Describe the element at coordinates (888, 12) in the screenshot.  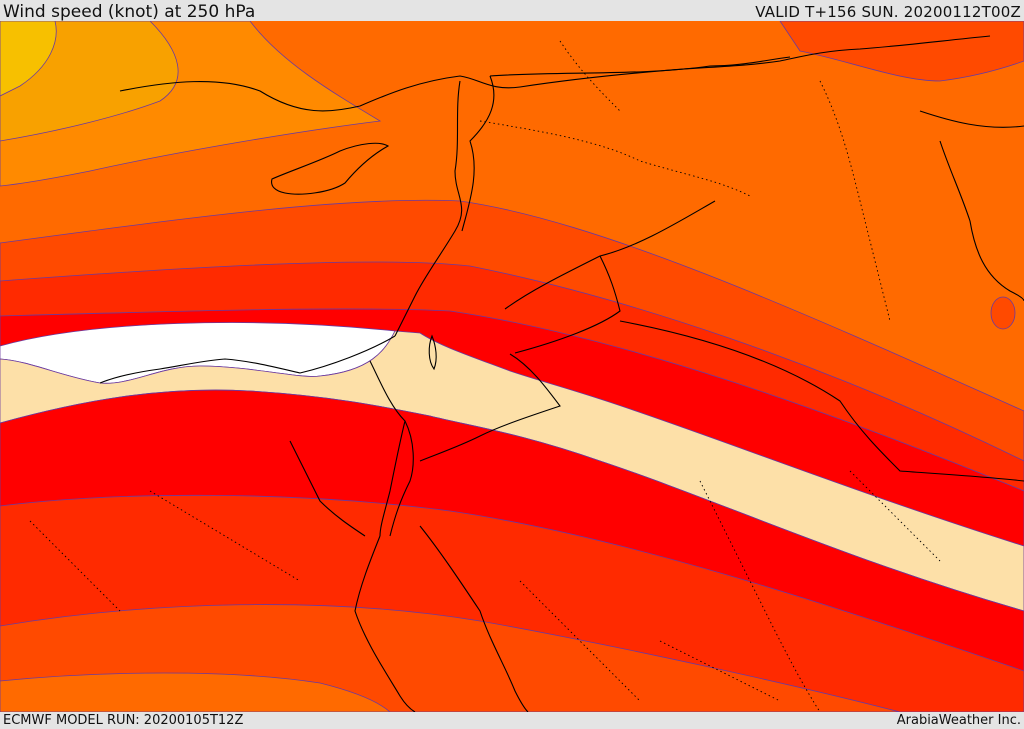
I see `valid-time: VALID T+156 SUN. 20200112T00Z` at that location.